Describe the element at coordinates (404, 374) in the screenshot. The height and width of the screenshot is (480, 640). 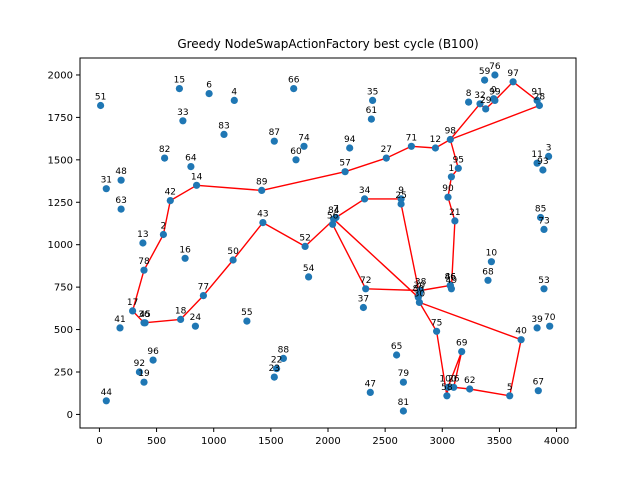
I see `node-label: 79` at that location.